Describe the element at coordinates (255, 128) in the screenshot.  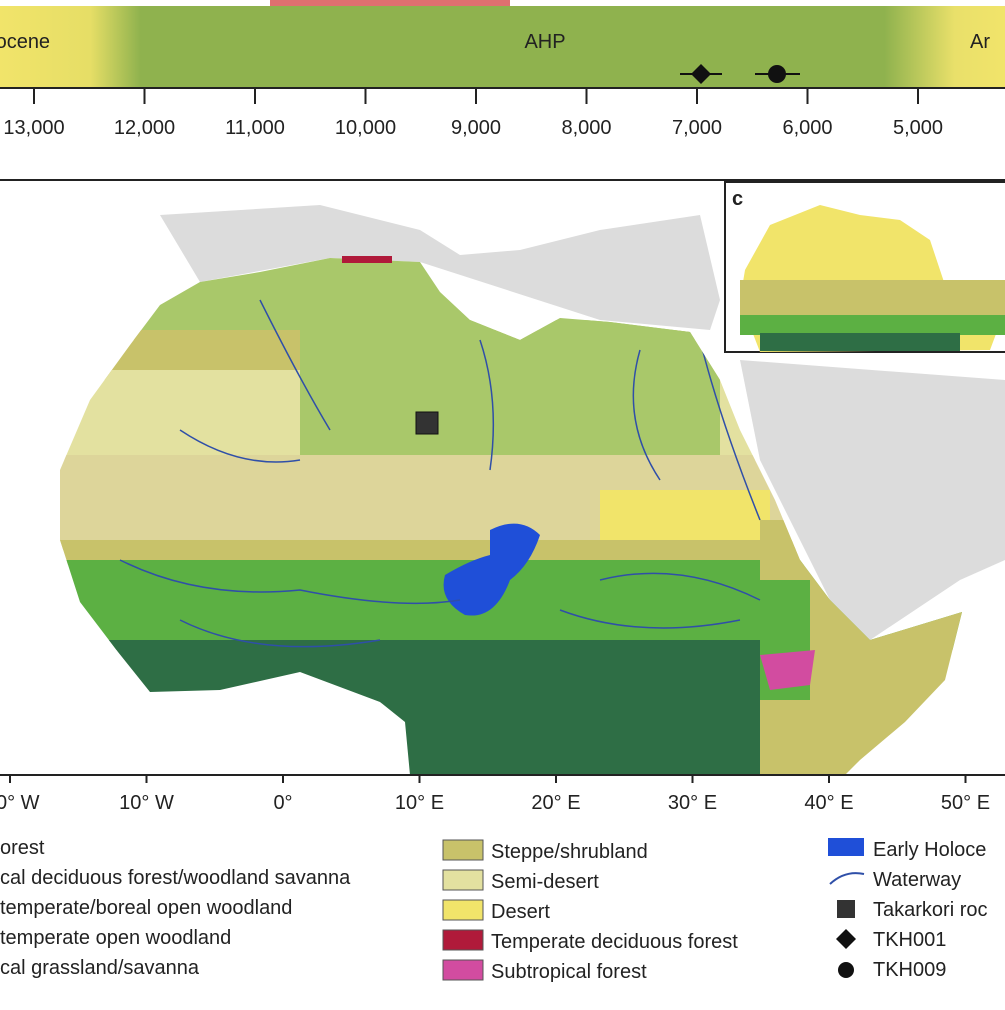
I see `timeline-tick-label: 11,000` at that location.